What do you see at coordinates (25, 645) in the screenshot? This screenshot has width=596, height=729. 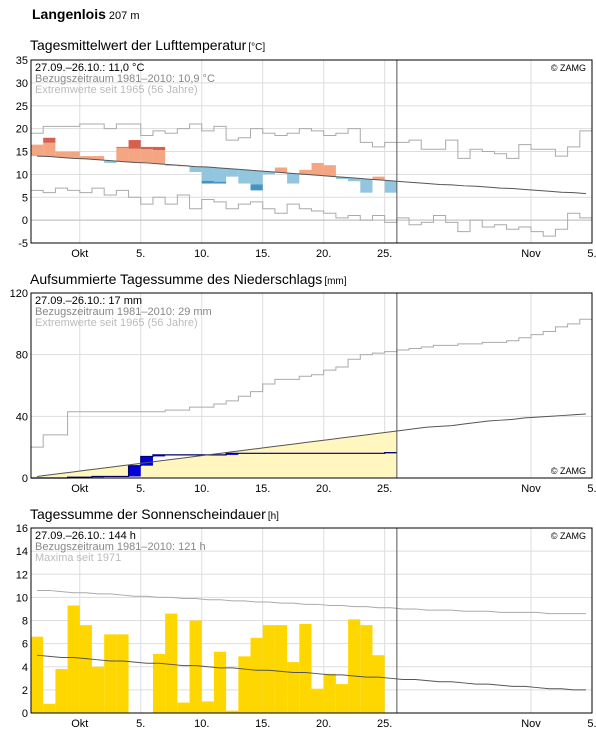 I see `y-tick-label: 6` at bounding box center [25, 645].